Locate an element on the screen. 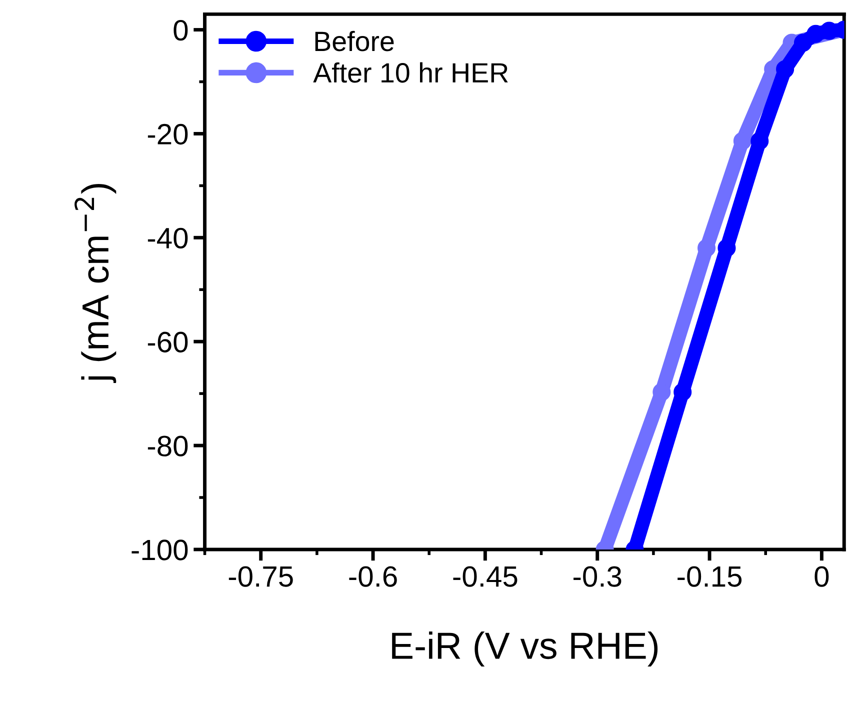  x-axis-title: E-iR (V vs RHE) is located at coordinates (525, 649).